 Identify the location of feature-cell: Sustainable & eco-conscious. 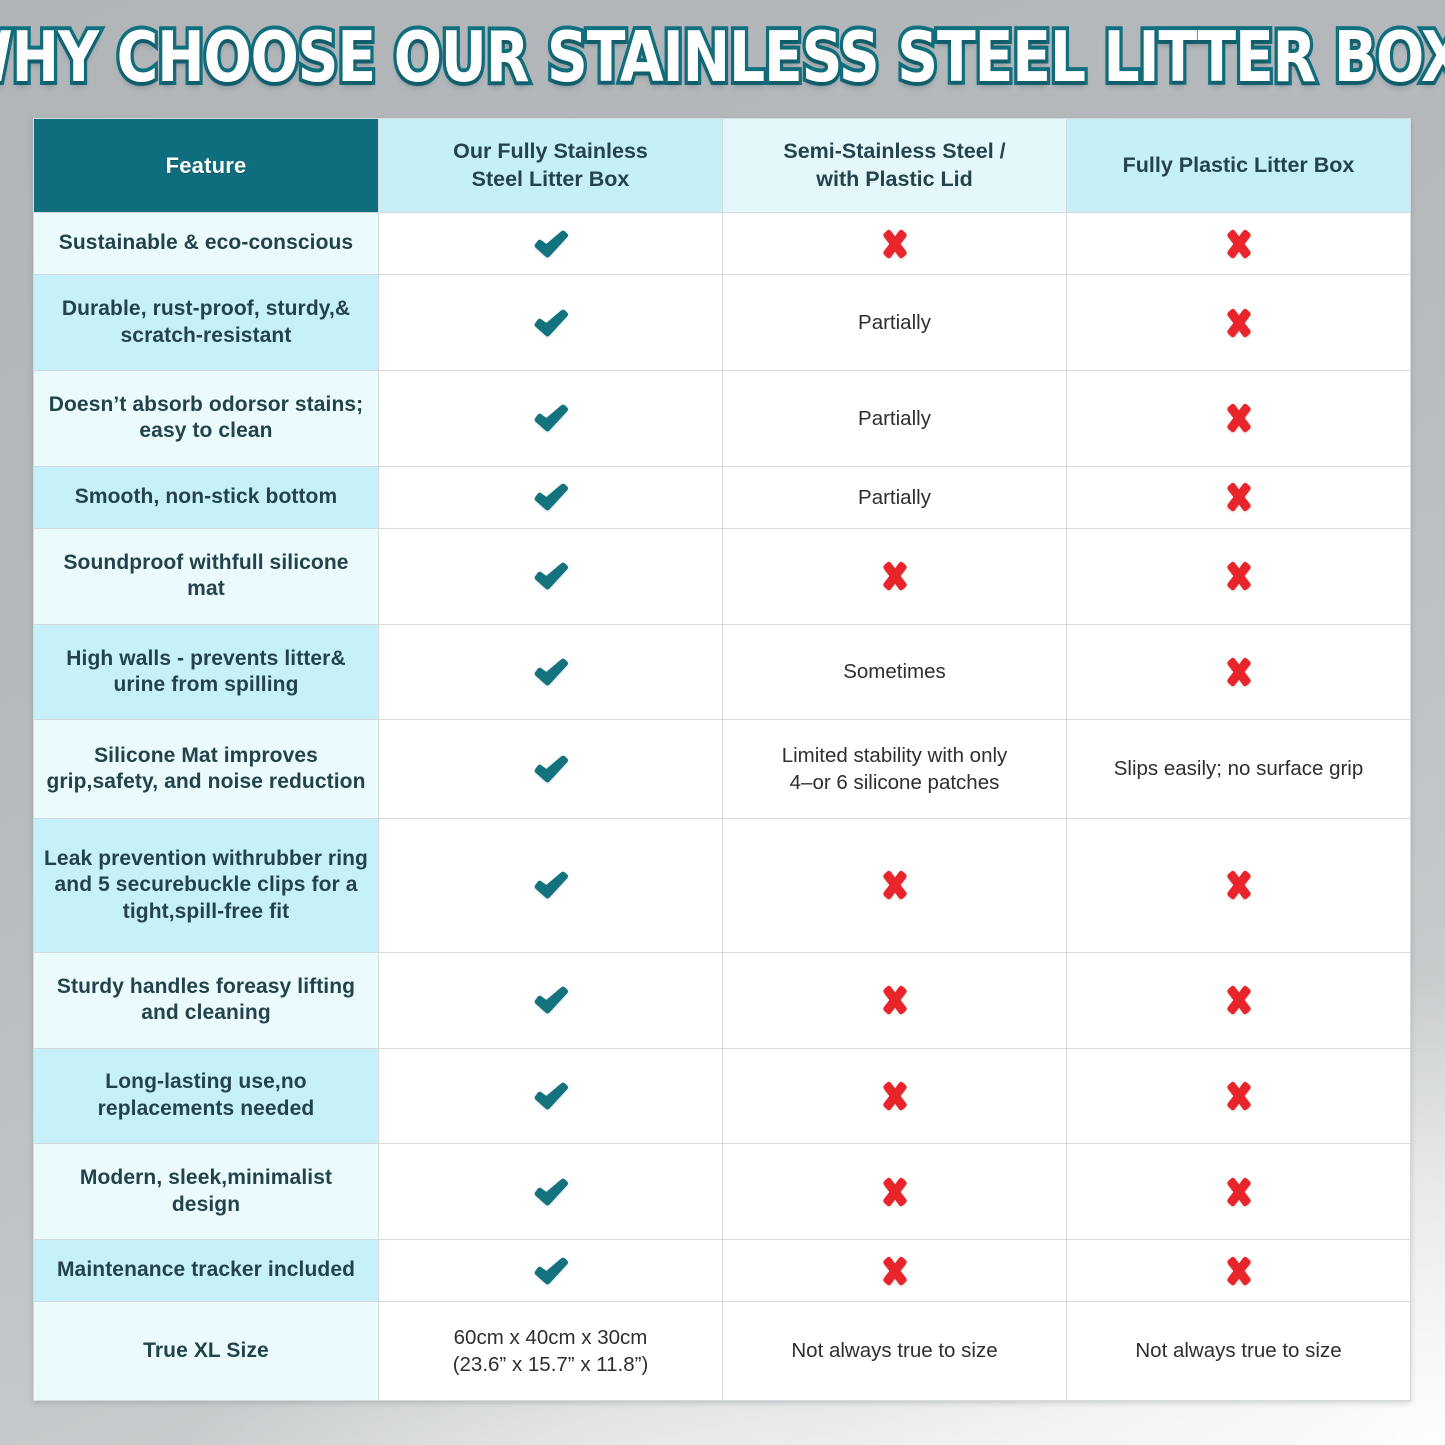
(206, 243).